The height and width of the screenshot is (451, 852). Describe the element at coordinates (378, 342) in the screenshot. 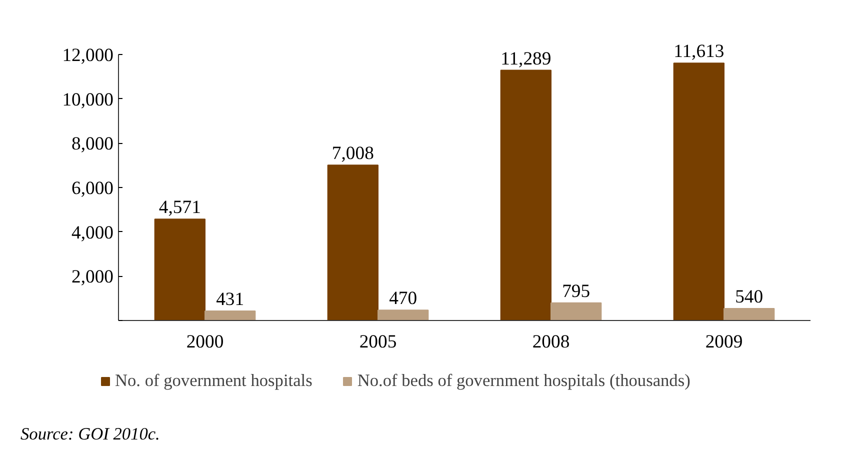

I see `x-tick-label: 2005` at that location.